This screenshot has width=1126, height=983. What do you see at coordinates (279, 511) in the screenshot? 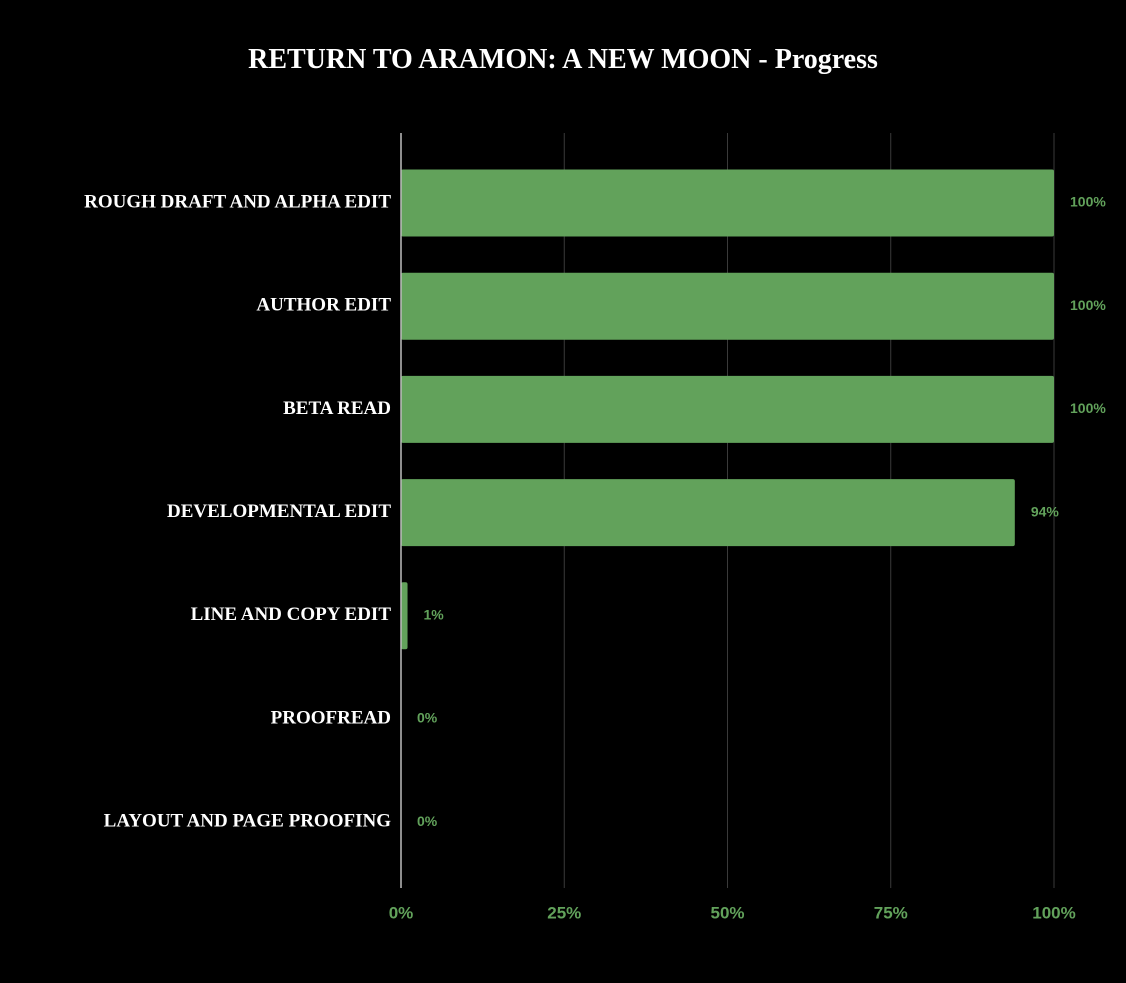
I see `category-label: DEVELOPMENTAL EDIT` at bounding box center [279, 511].